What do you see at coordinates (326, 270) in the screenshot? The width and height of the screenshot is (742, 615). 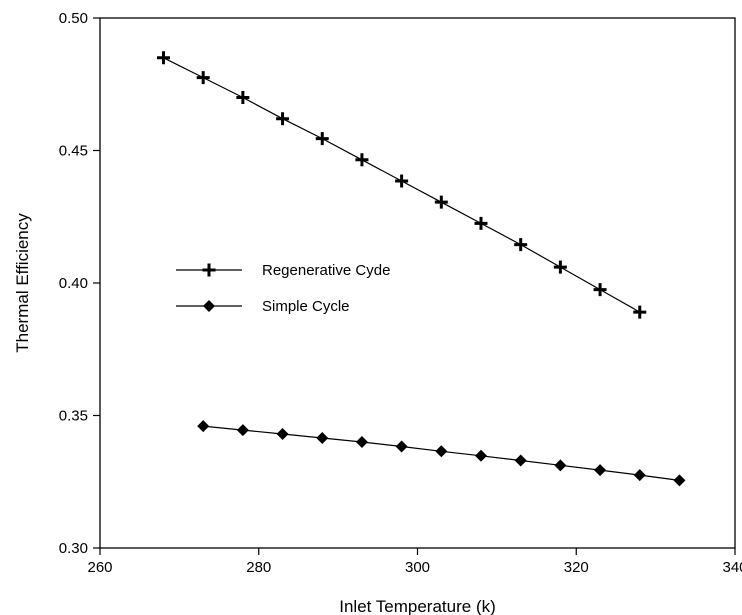 I see `legend-label: Regenerative Cyde` at bounding box center [326, 270].